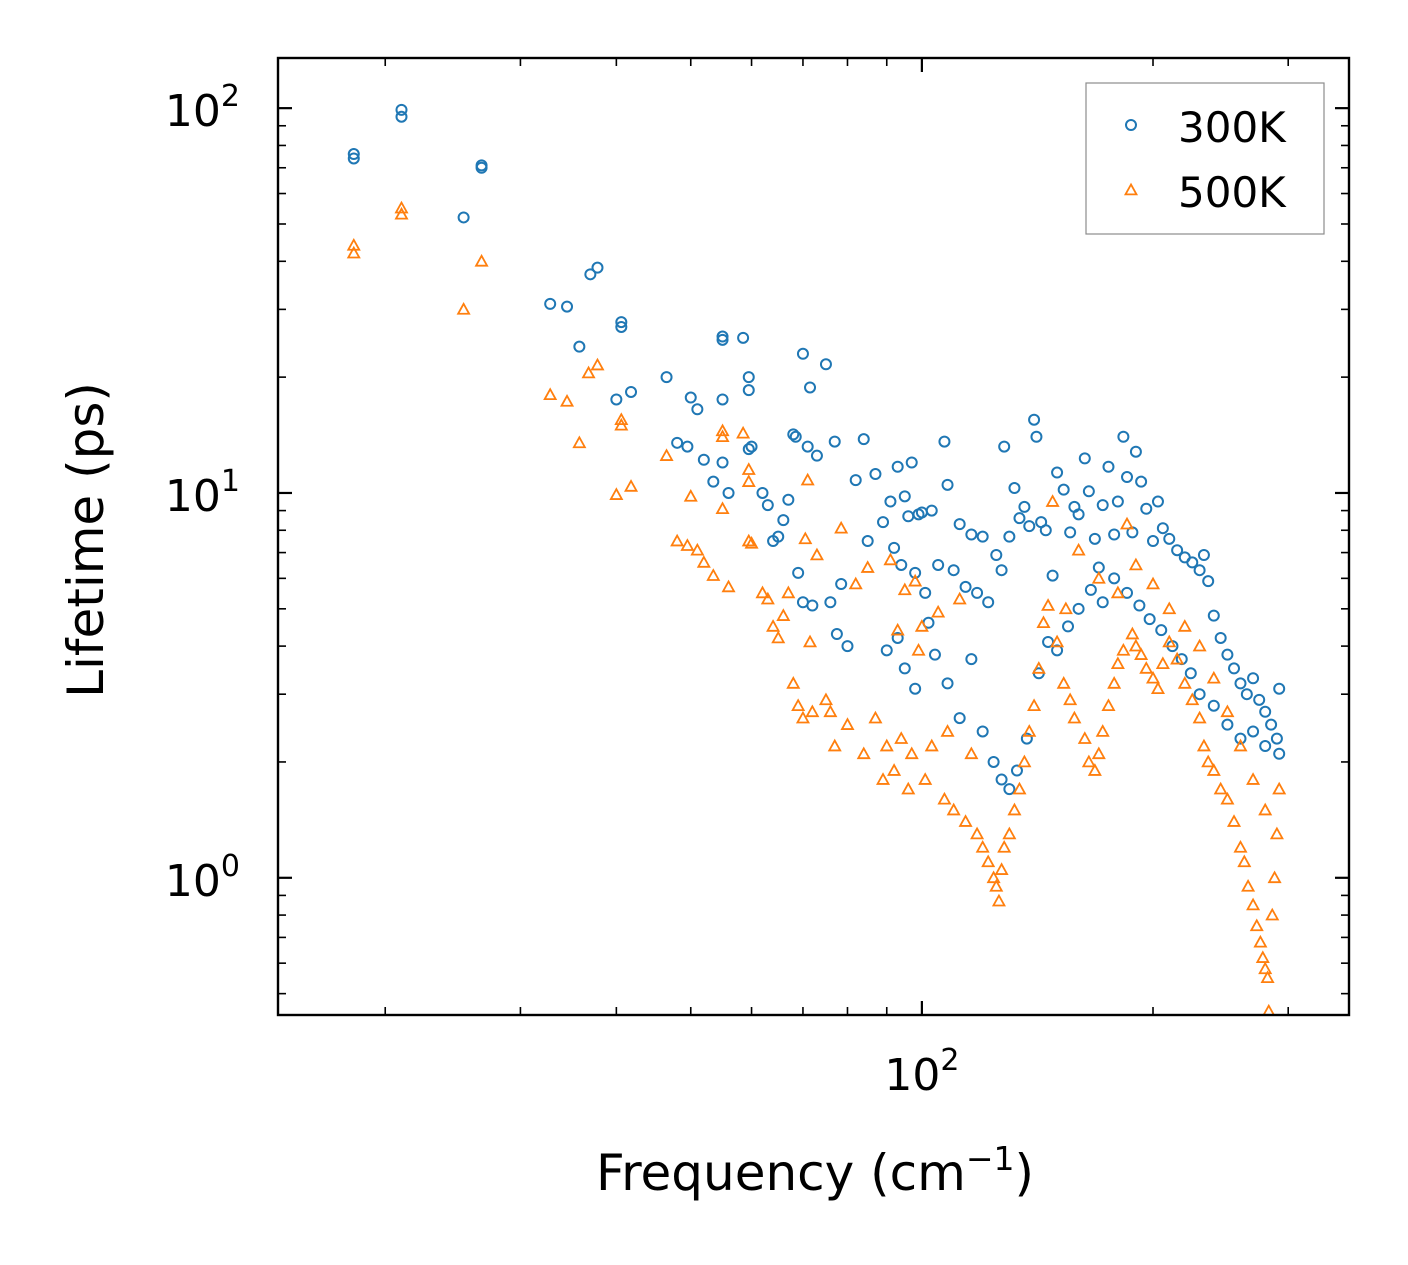 This screenshot has width=1408, height=1265. What do you see at coordinates (1131, 189) in the screenshot?
I see `legend-marker-500K` at bounding box center [1131, 189].